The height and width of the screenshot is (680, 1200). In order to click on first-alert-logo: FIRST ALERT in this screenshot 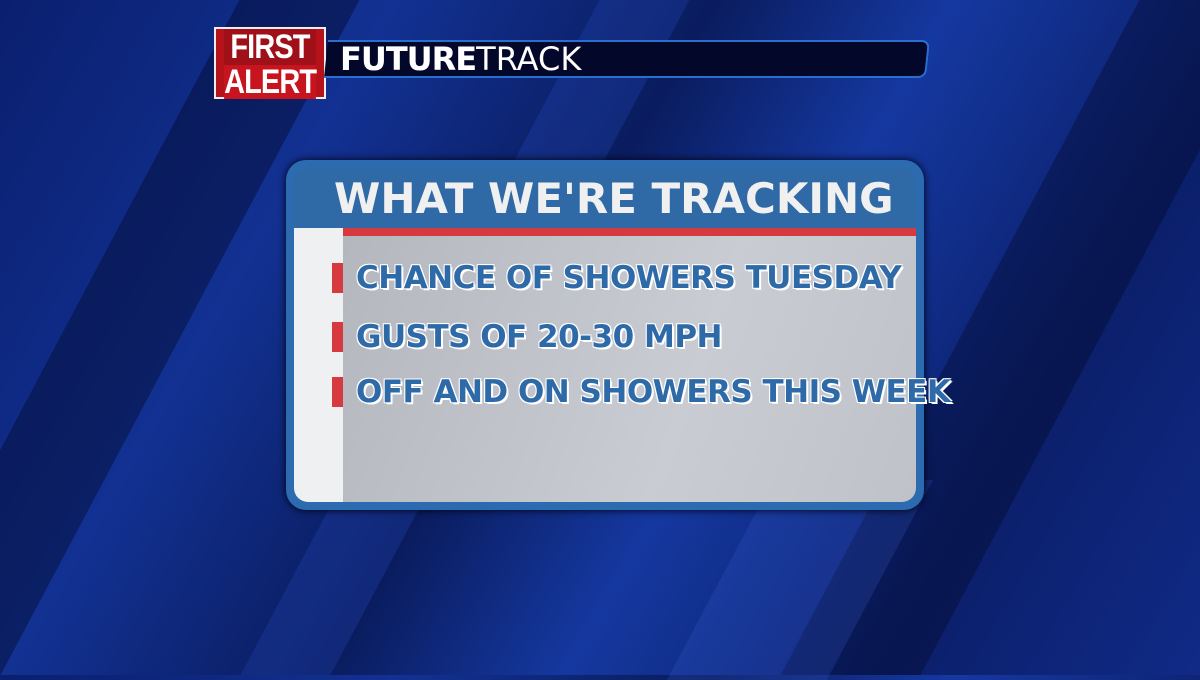, I will do `click(270, 63)`.